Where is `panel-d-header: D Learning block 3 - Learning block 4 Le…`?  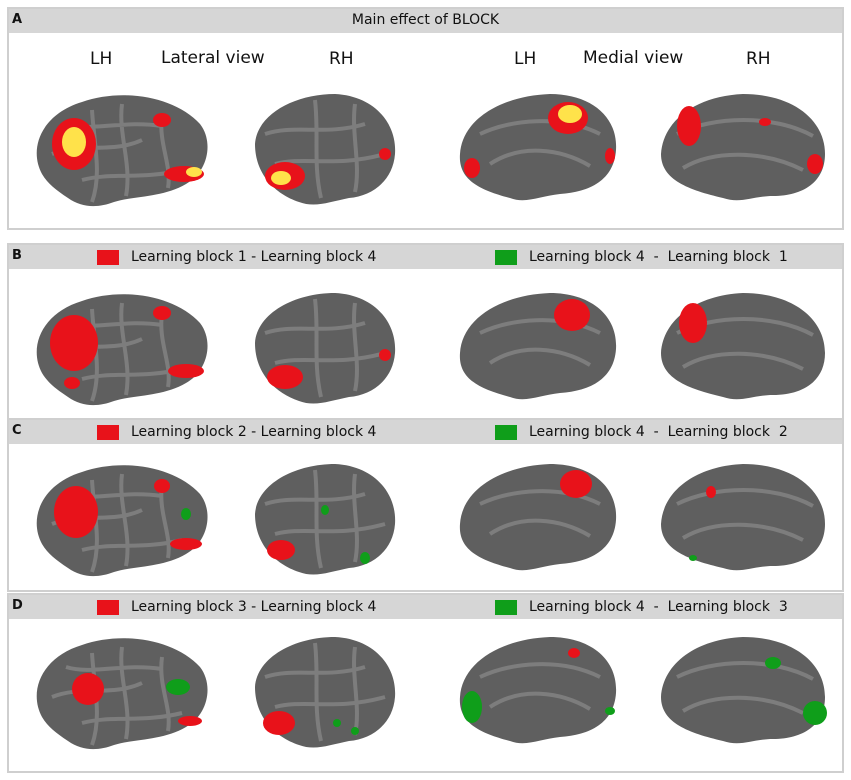
panel-d-header: D Learning block 3 - Learning block 4 Le… is located at coordinates (425, 607).